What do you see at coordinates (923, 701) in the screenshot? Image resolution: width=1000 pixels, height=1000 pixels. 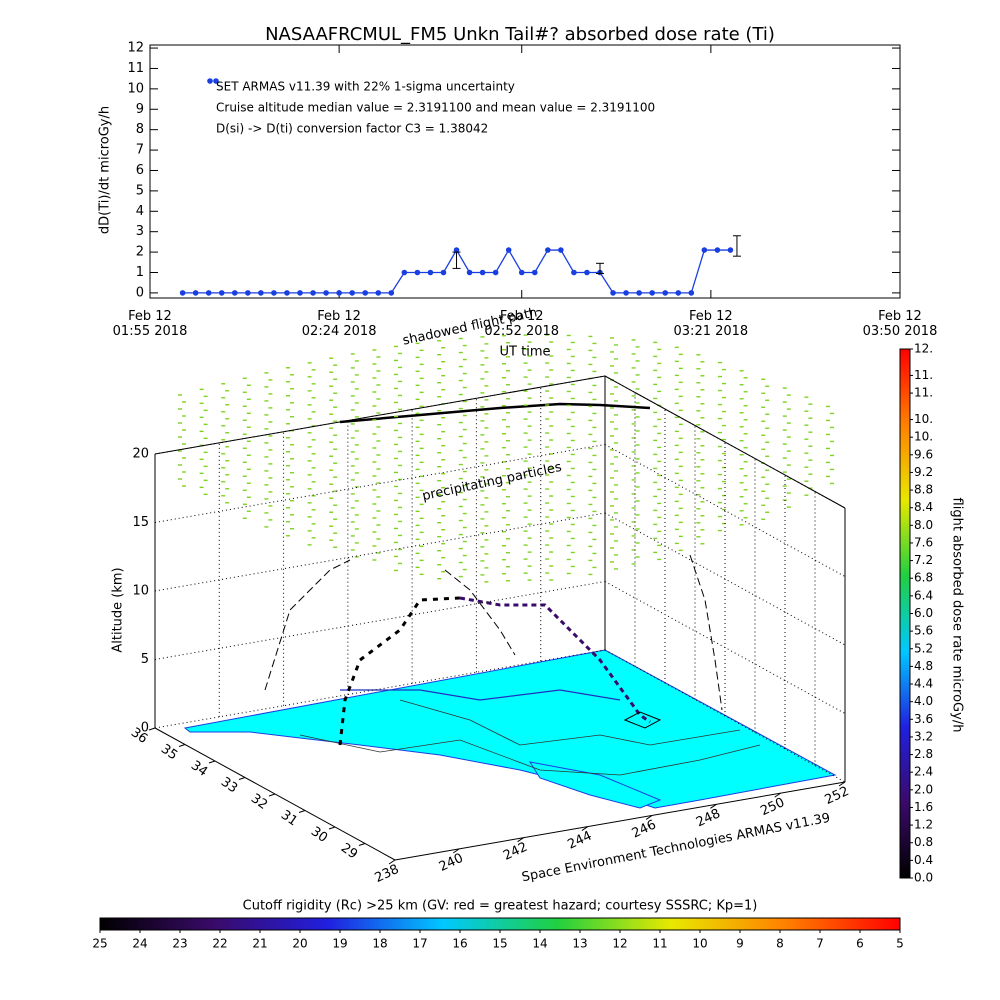 I see `colorbar-tick-label: 4.0` at bounding box center [923, 701].